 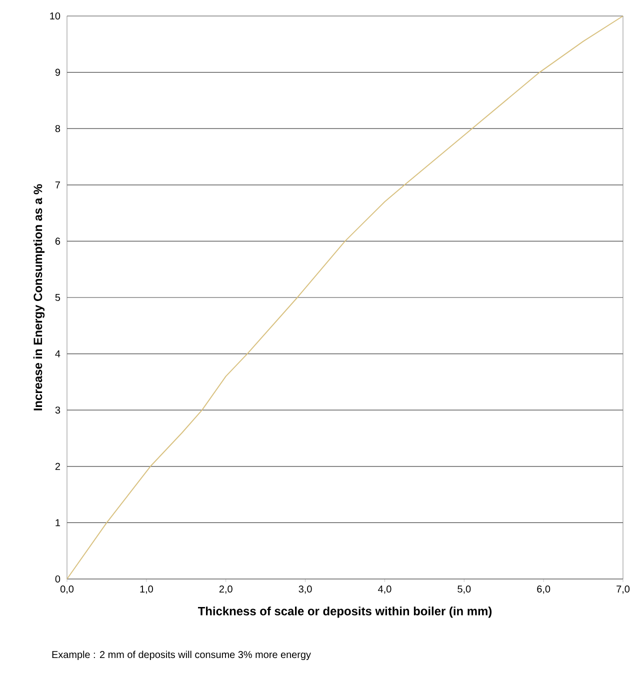 I want to click on x-tick-label: 3,0, so click(x=305, y=590).